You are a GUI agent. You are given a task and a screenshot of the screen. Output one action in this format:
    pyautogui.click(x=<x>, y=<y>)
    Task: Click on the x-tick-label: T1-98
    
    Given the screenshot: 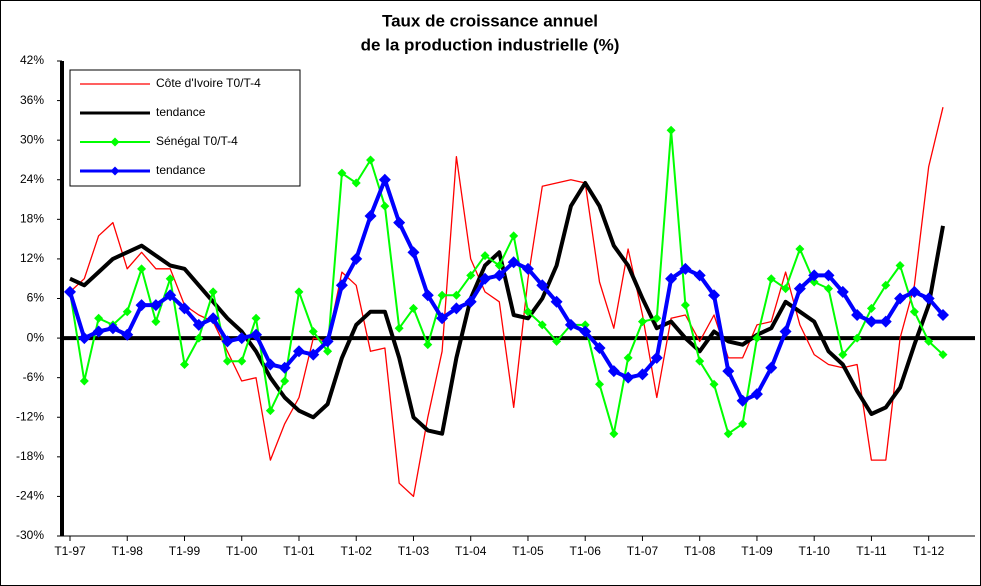 What is the action you would take?
    pyautogui.click(x=128, y=551)
    